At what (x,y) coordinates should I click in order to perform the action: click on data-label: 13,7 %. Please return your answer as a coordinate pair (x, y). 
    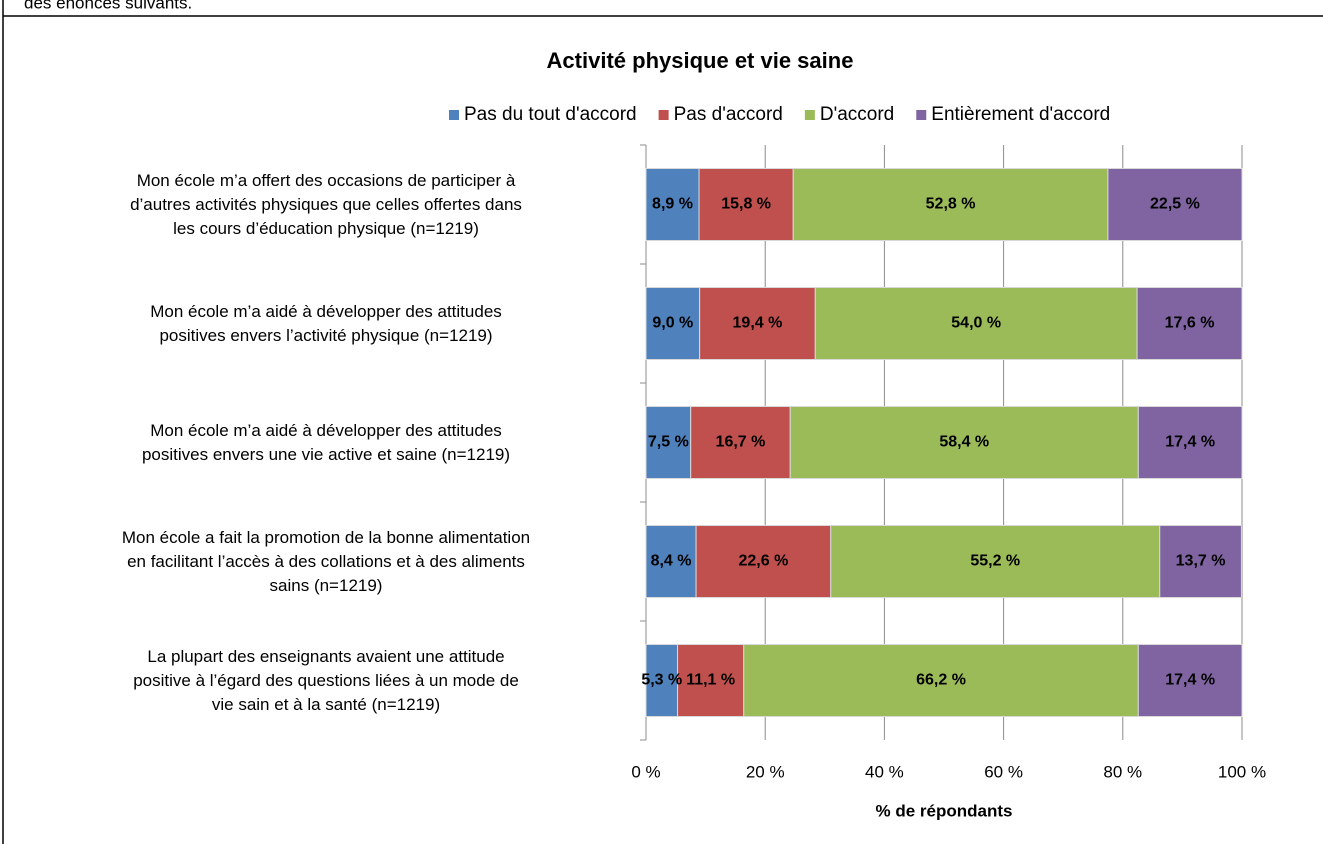
    Looking at the image, I should click on (1201, 561).